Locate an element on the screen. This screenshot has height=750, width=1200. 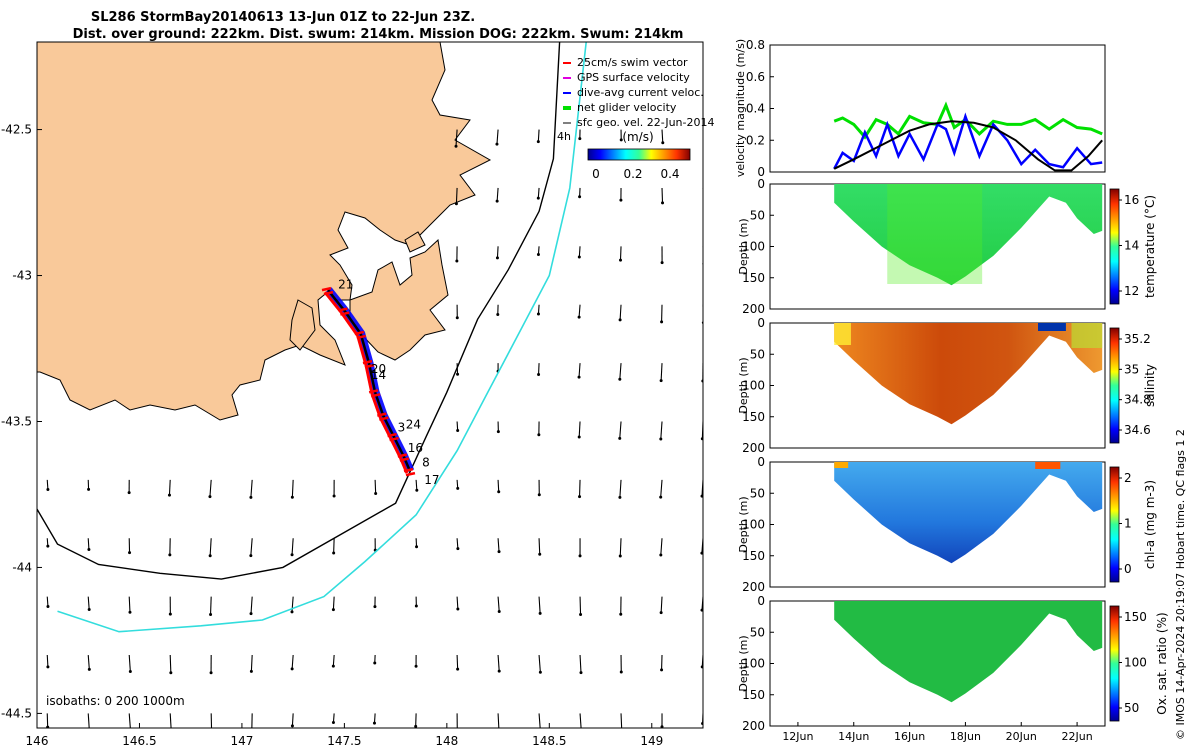
map-colorbar is located at coordinates (639, 154).